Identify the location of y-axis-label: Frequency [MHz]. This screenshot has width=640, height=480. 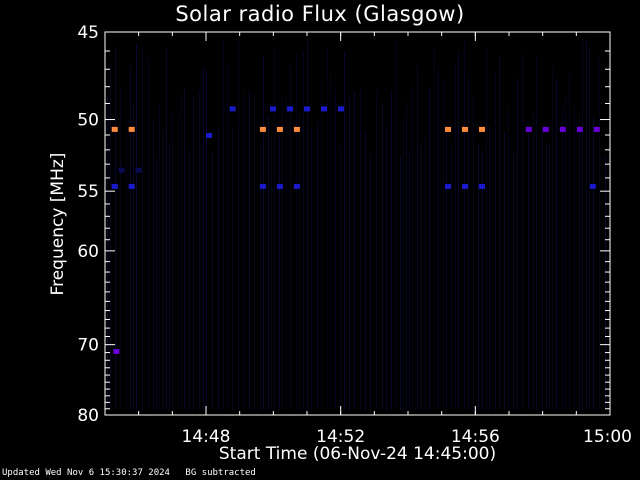
(58, 224).